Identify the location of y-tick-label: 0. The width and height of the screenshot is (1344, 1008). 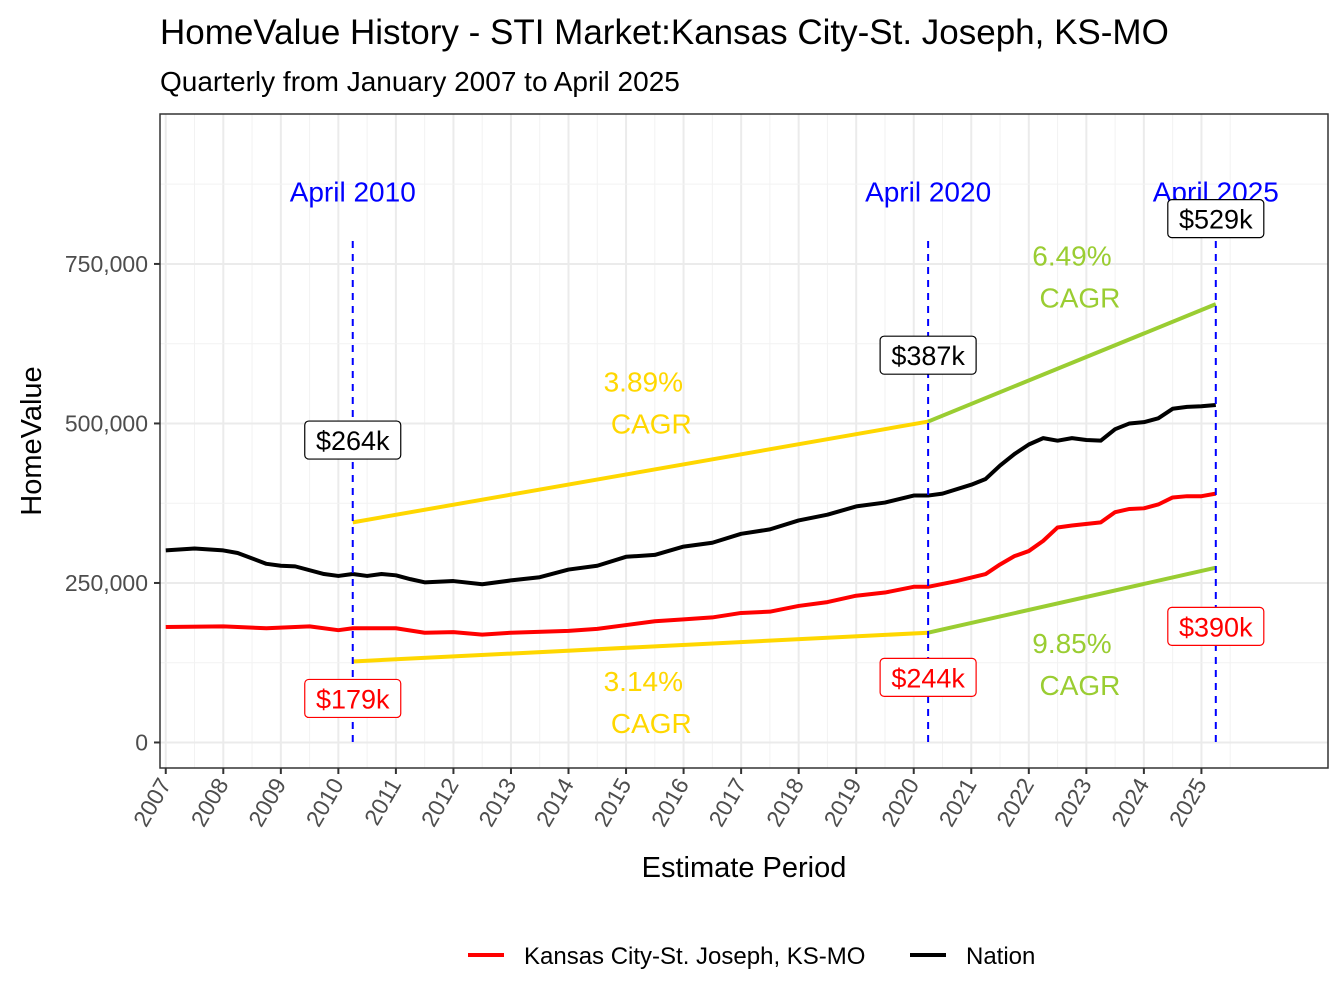
(141, 742).